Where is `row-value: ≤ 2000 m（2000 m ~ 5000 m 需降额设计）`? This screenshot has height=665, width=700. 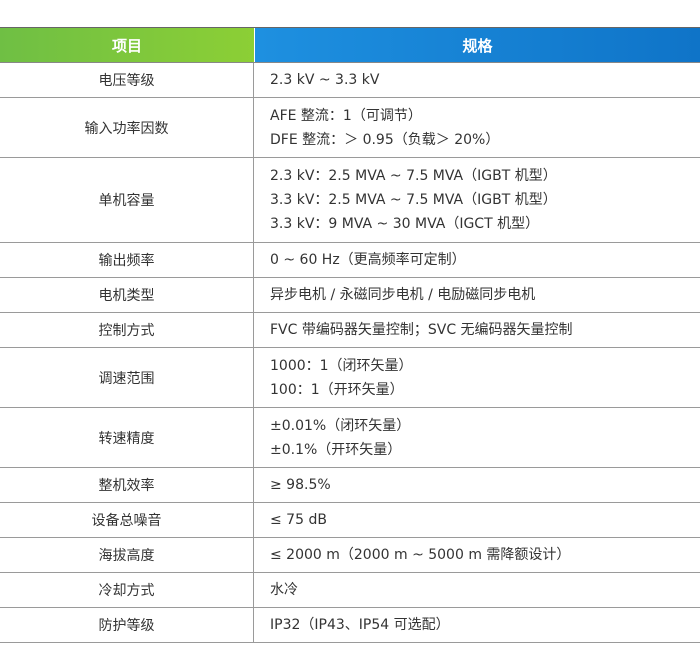 row-value: ≤ 2000 m（2000 m ~ 5000 m 需降额设计） is located at coordinates (477, 555).